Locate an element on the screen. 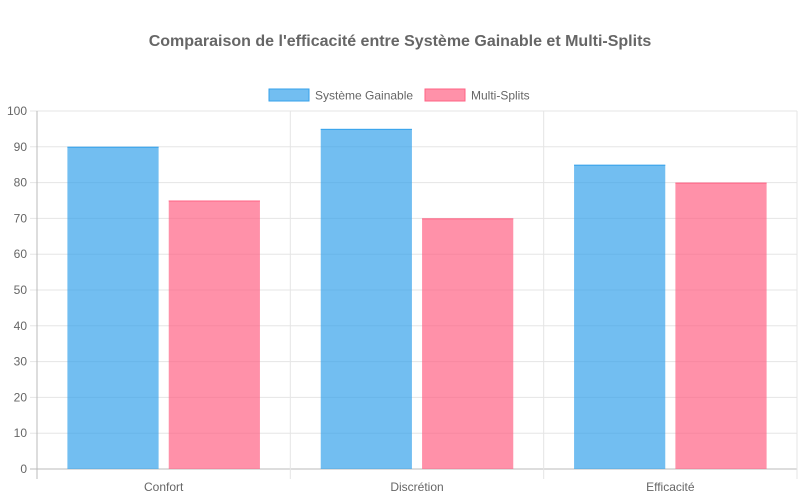 The height and width of the screenshot is (500, 800). x-tick-label: Discrétion is located at coordinates (416, 487).